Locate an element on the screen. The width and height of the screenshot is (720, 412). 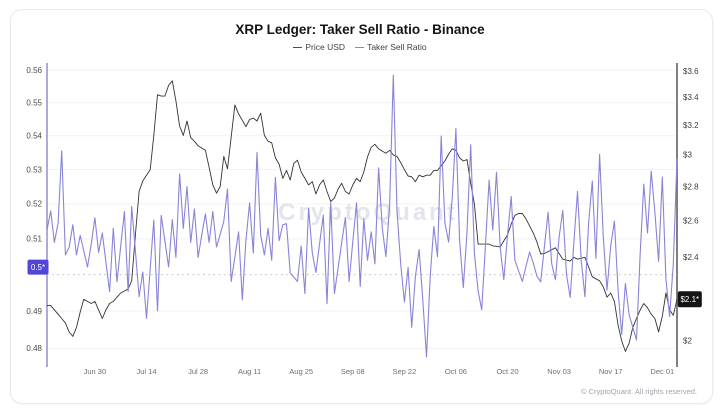
x-axis-tick-label: Aug 25 is located at coordinates (301, 371).